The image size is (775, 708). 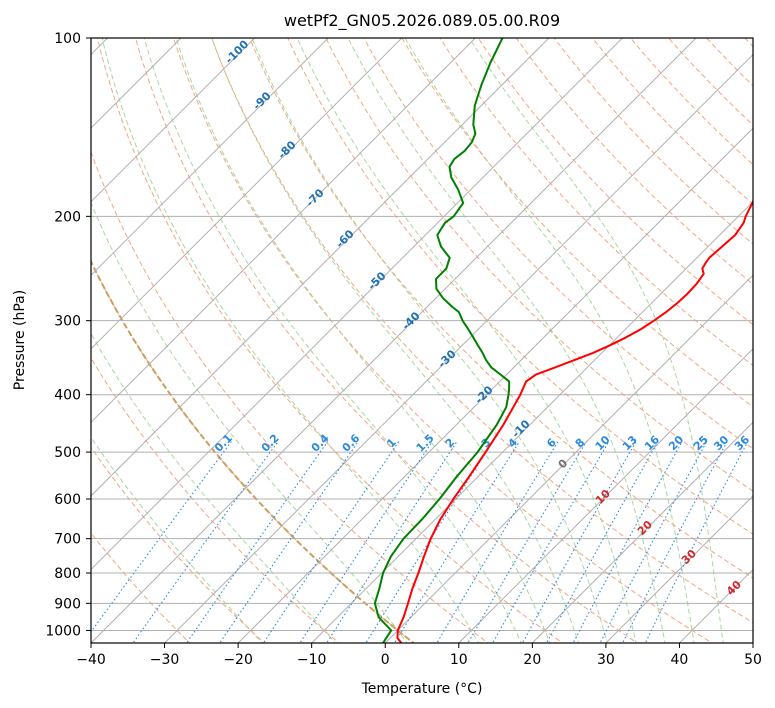 What do you see at coordinates (385, 660) in the screenshot?
I see `x-tick-label: 0` at bounding box center [385, 660].